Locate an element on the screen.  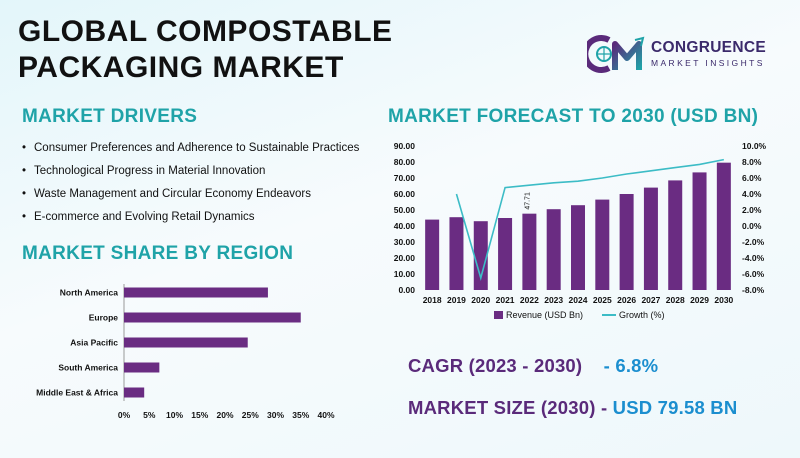
left-axis-tick: 40.00 is located at coordinates (405, 226).